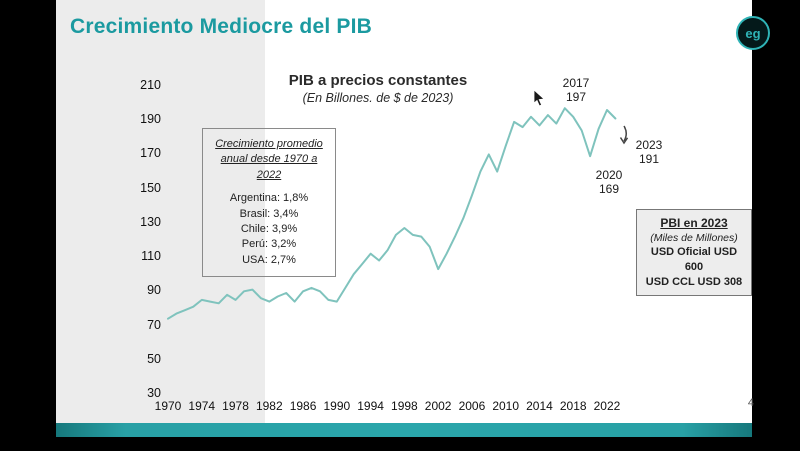 This screenshot has height=451, width=800. I want to click on growth-item-chile: Chile: 3,9%, so click(269, 228).